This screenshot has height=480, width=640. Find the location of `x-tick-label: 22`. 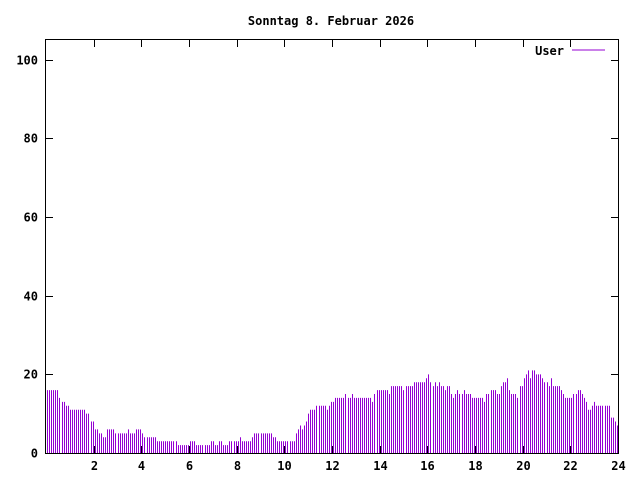

x-tick-label: 22 is located at coordinates (570, 466).